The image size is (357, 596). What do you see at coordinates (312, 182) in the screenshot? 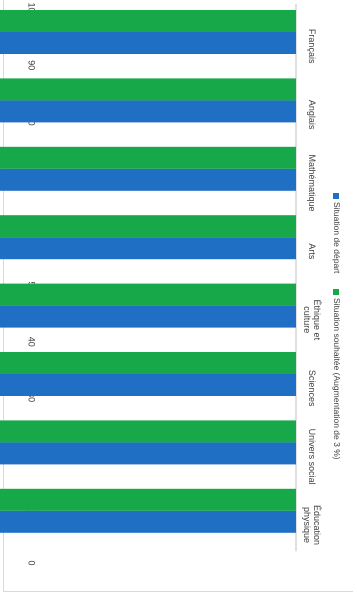
I see `category-label: Mathématique` at bounding box center [312, 182].